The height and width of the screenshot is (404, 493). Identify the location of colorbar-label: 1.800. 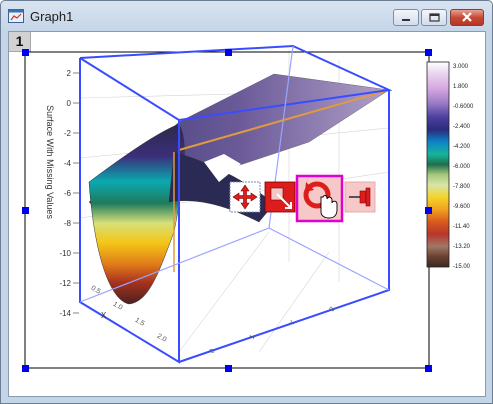
(461, 87).